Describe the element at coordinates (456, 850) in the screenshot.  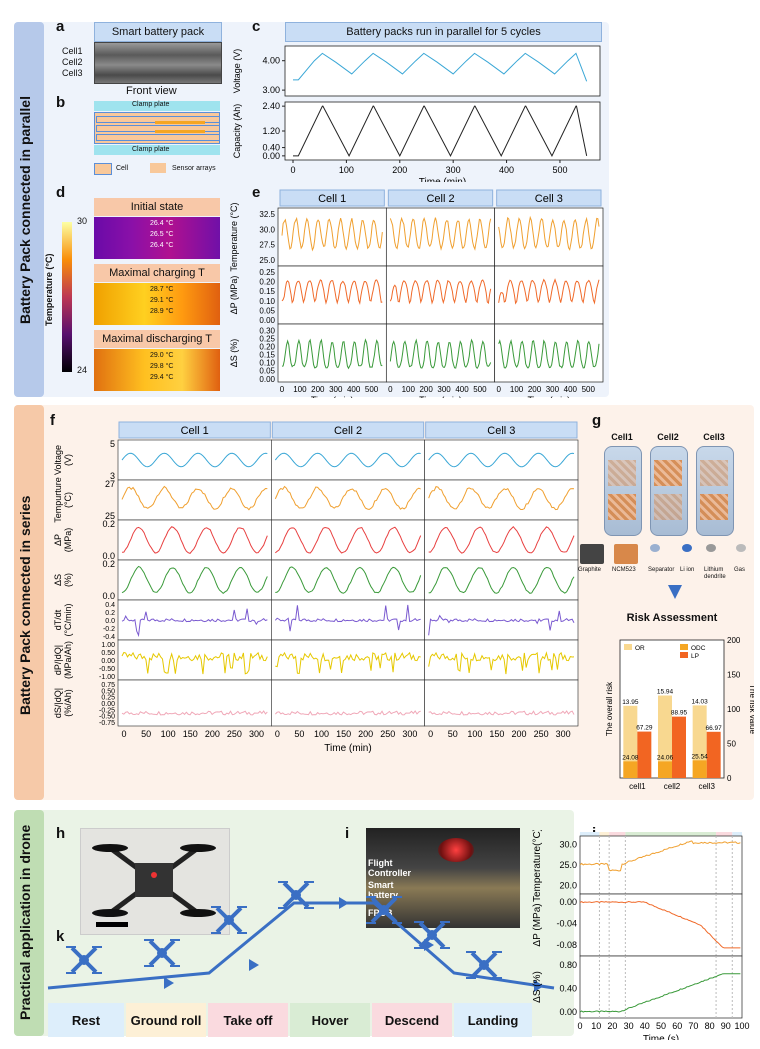
I see `led-glow` at that location.